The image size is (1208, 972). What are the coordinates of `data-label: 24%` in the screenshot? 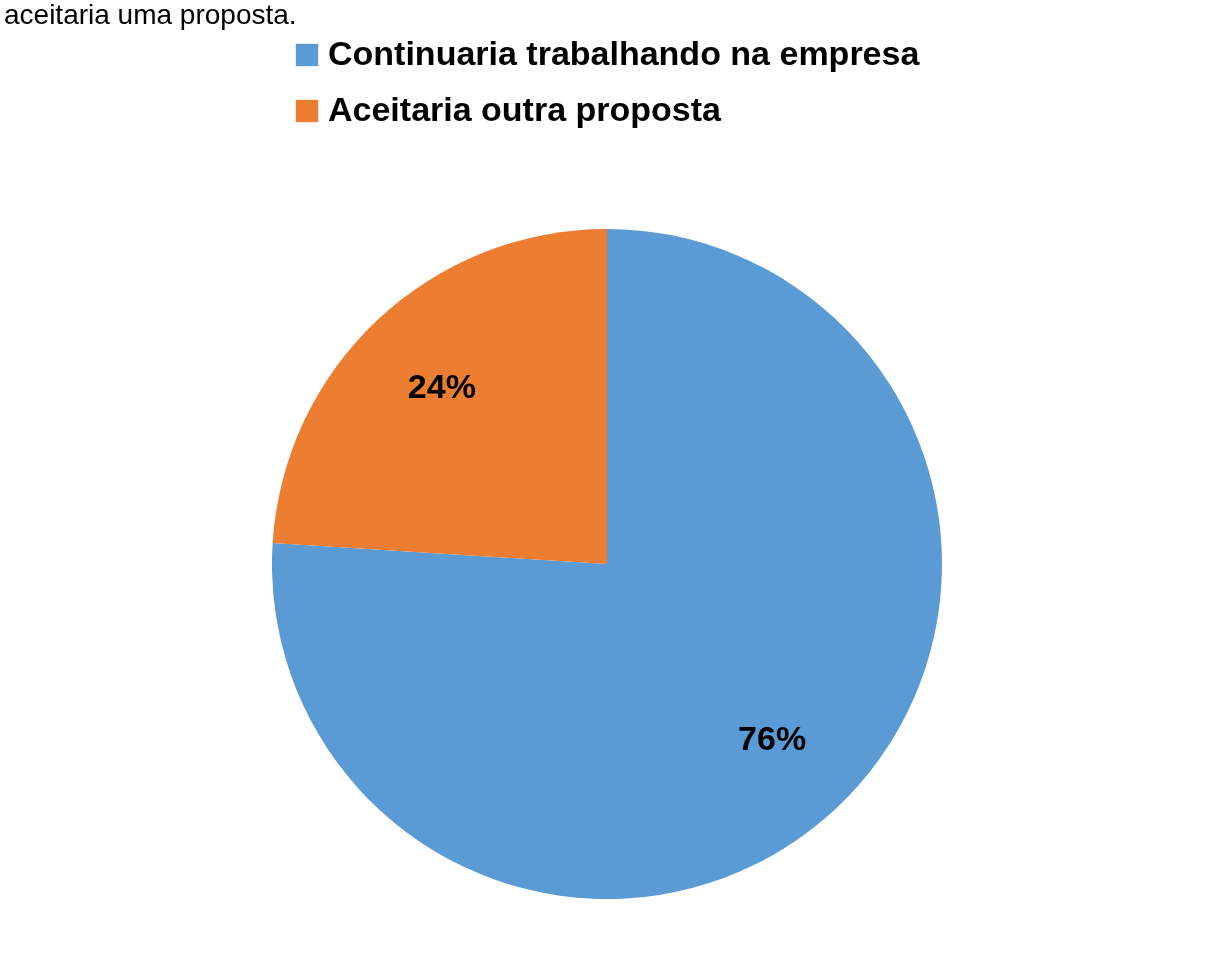 It's located at (441, 386).